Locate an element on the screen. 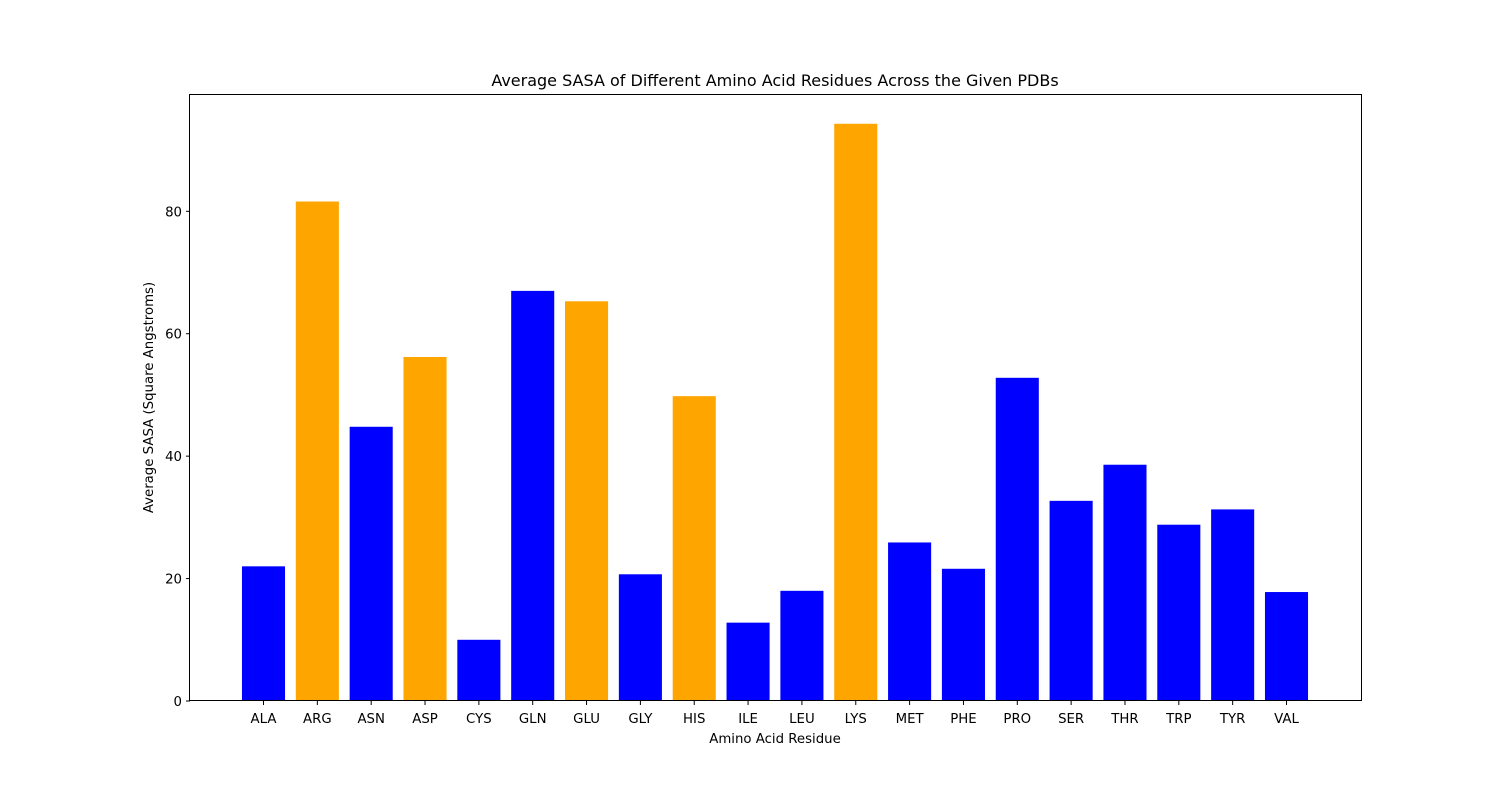  x-tick-label: TYR is located at coordinates (1232, 719).